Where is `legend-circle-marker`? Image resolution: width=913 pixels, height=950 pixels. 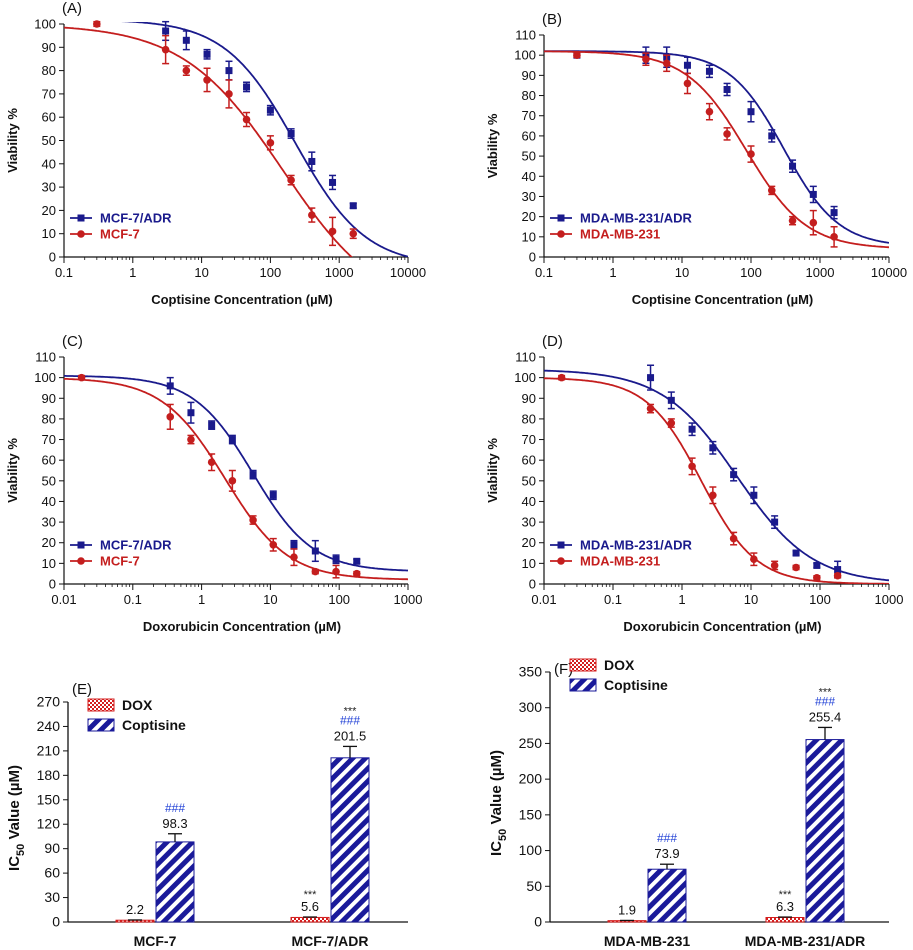 legend-circle-marker is located at coordinates (561, 234).